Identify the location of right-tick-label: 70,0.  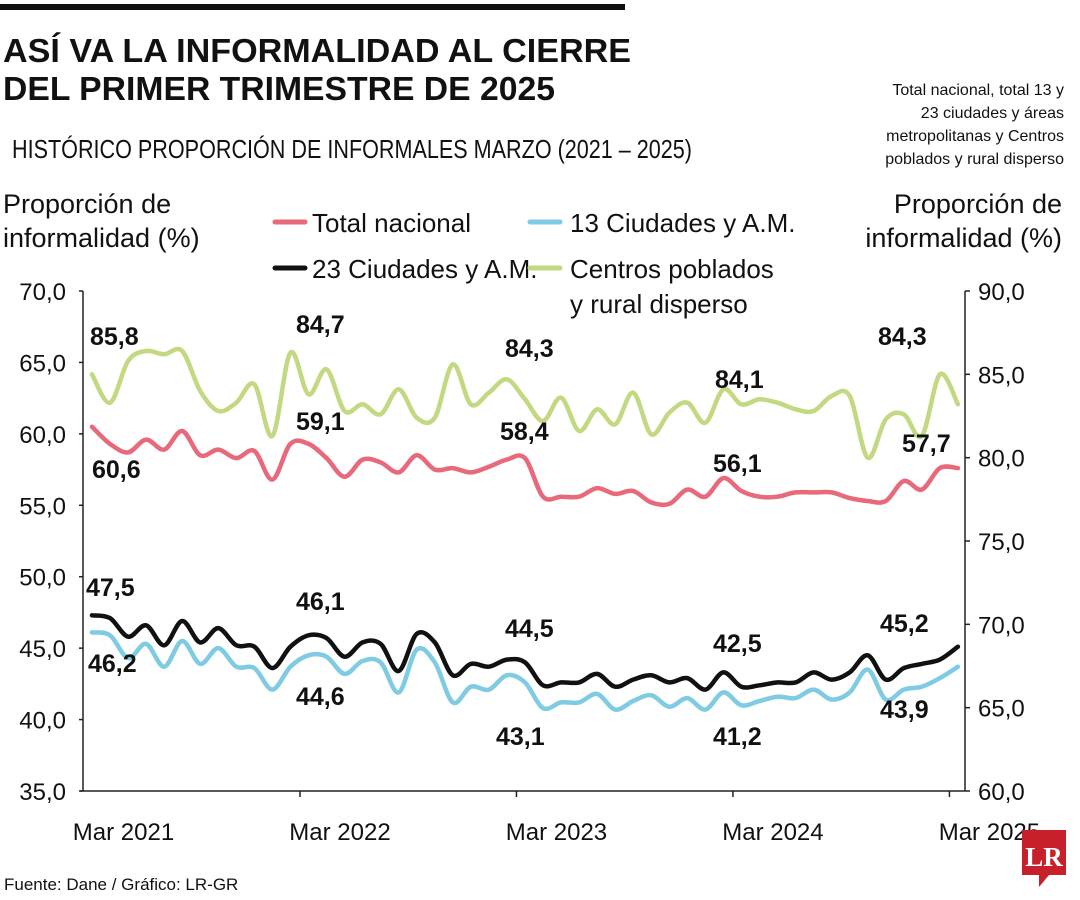
(1001, 625).